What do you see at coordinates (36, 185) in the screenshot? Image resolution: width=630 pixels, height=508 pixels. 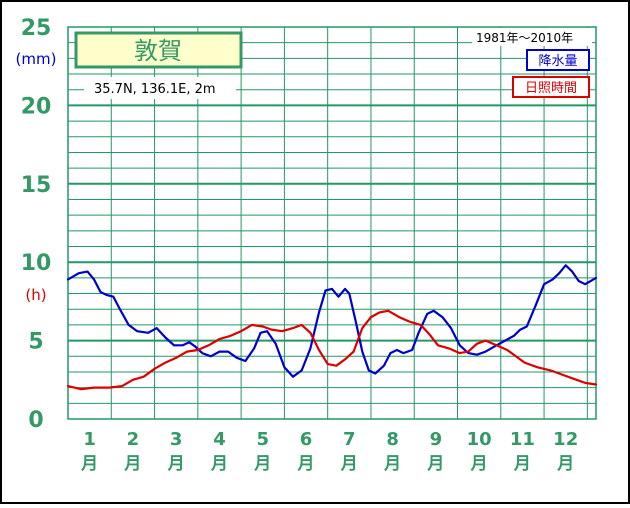 I see `y-tick-label: 15` at bounding box center [36, 185].